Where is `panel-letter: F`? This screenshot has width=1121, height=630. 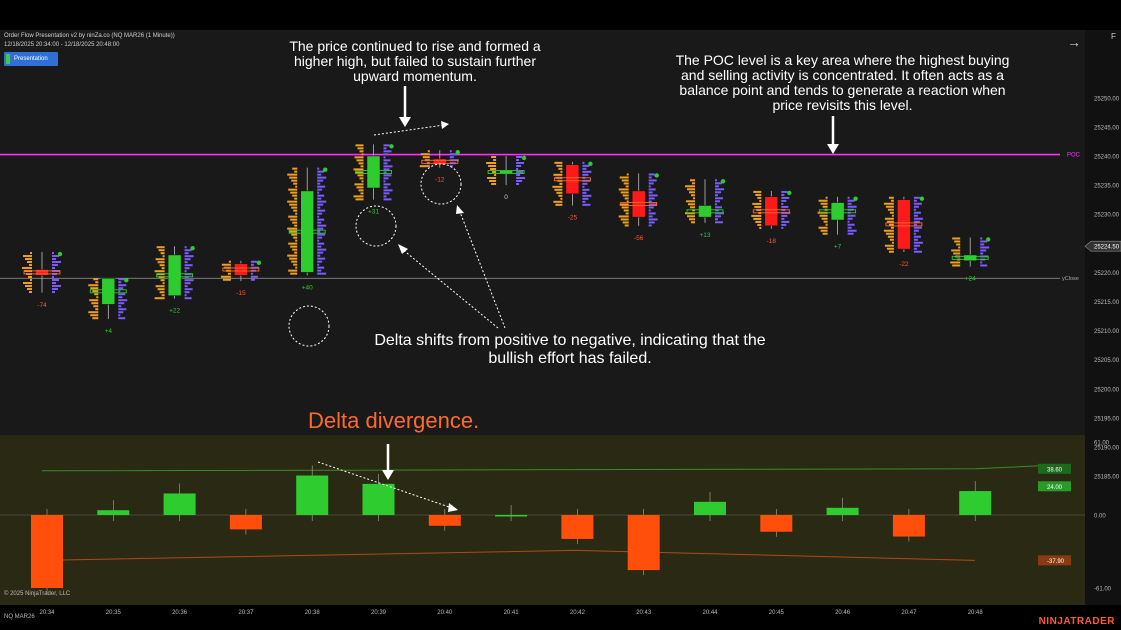 panel-letter: F is located at coordinates (1113, 36).